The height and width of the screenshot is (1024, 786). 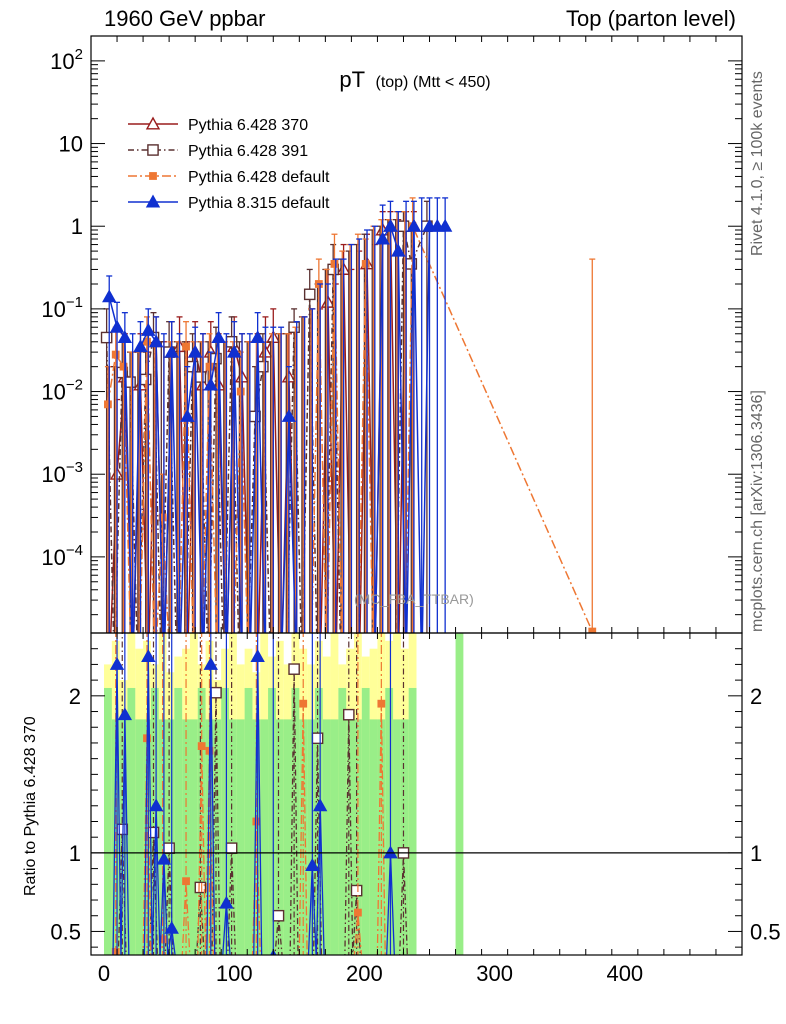 What do you see at coordinates (352, 79) in the screenshot?
I see `chart-title-main: pT` at bounding box center [352, 79].